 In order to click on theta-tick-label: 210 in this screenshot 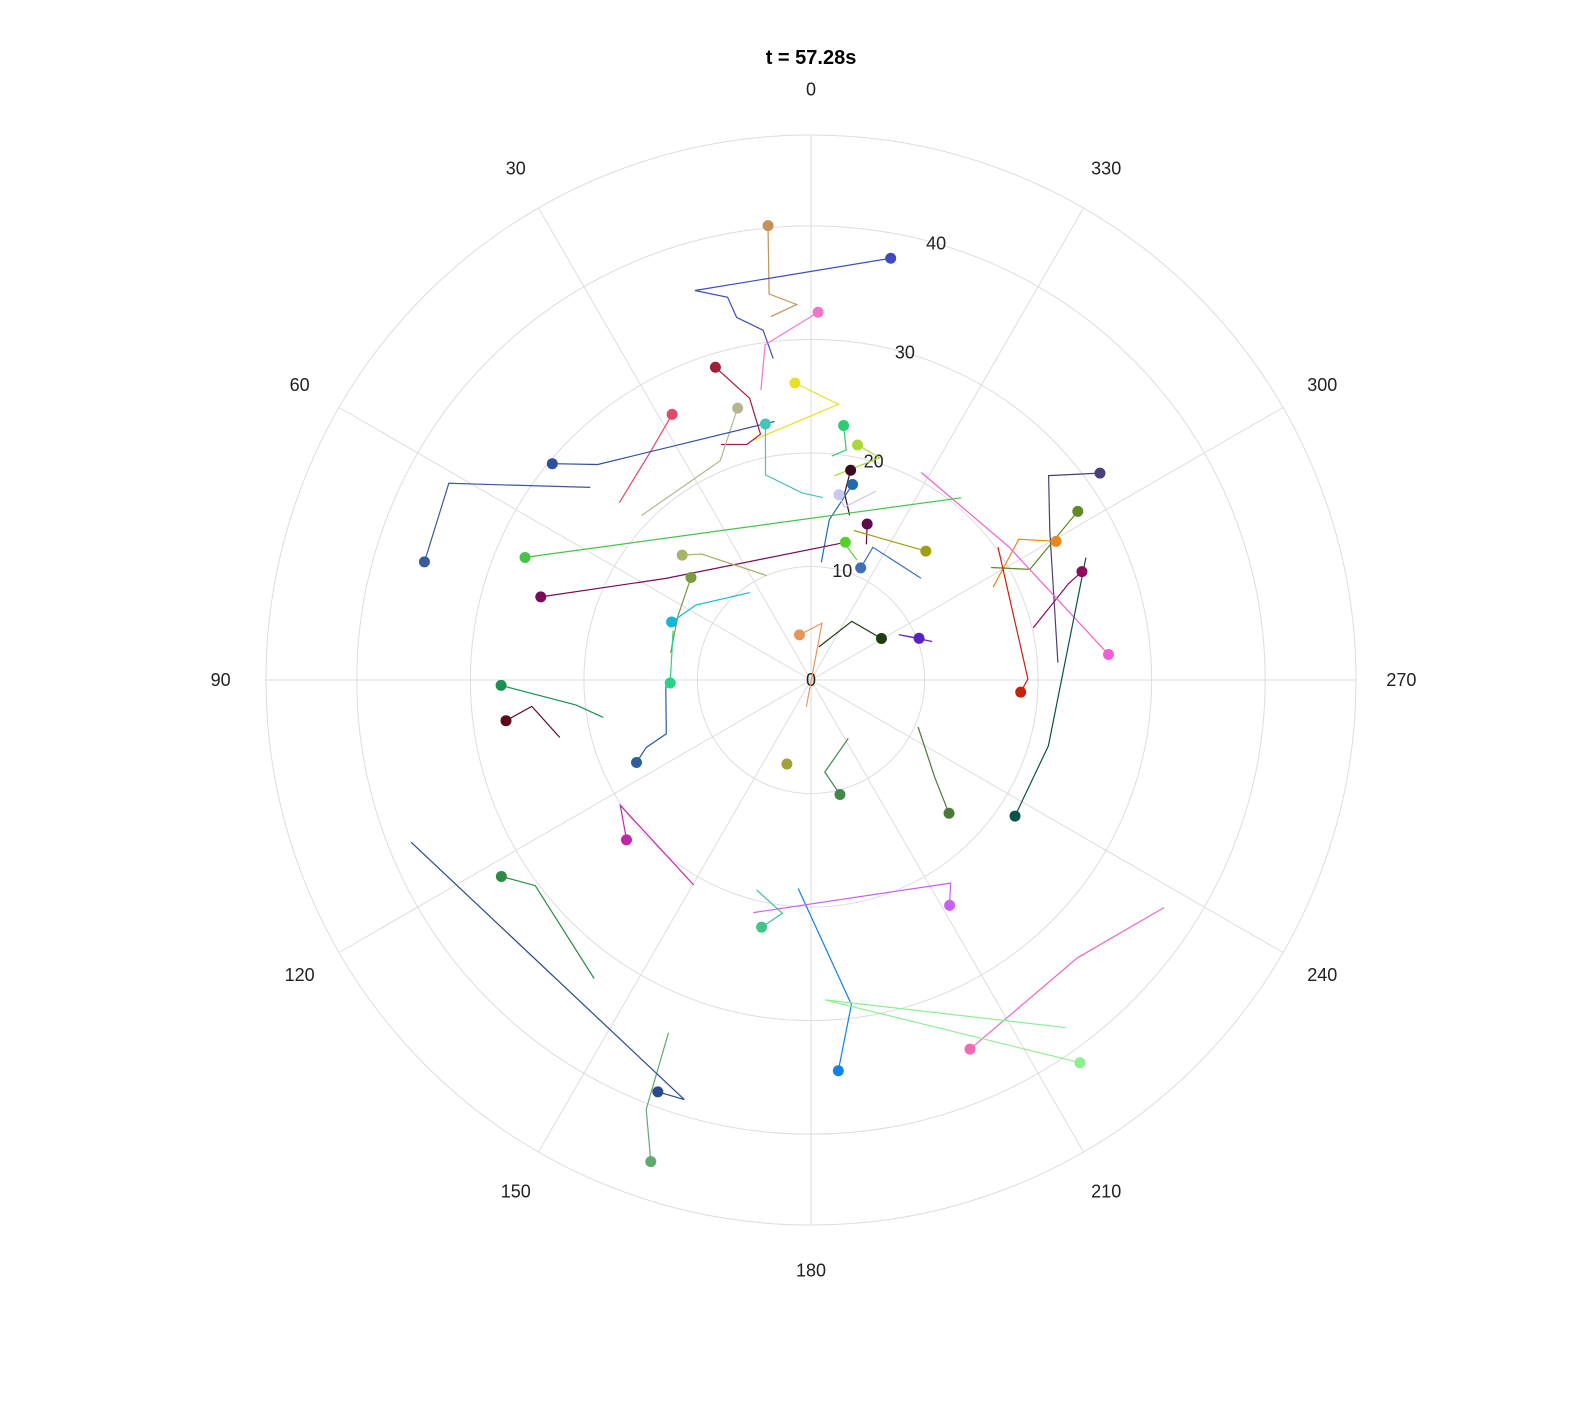, I will do `click(1106, 1191)`.